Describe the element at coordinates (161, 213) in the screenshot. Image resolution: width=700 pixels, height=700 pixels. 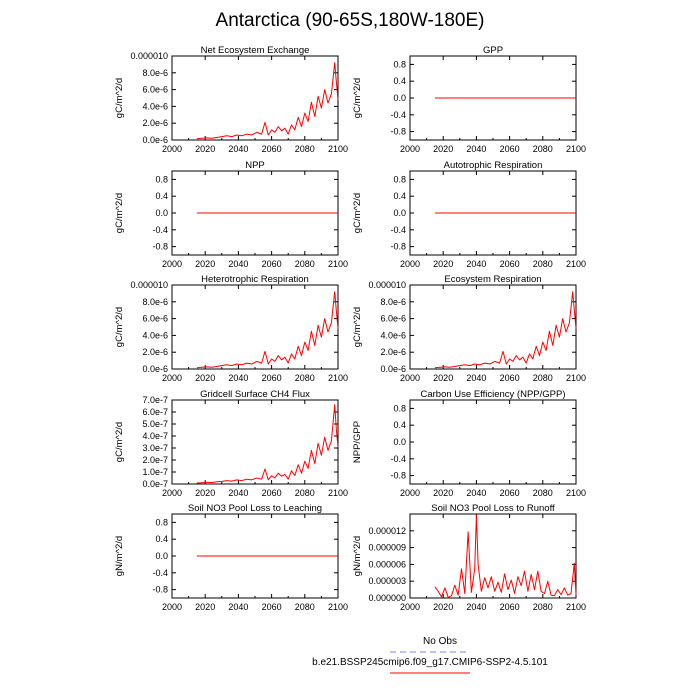
I see `panel-3-ytick-label: 0.0` at that location.